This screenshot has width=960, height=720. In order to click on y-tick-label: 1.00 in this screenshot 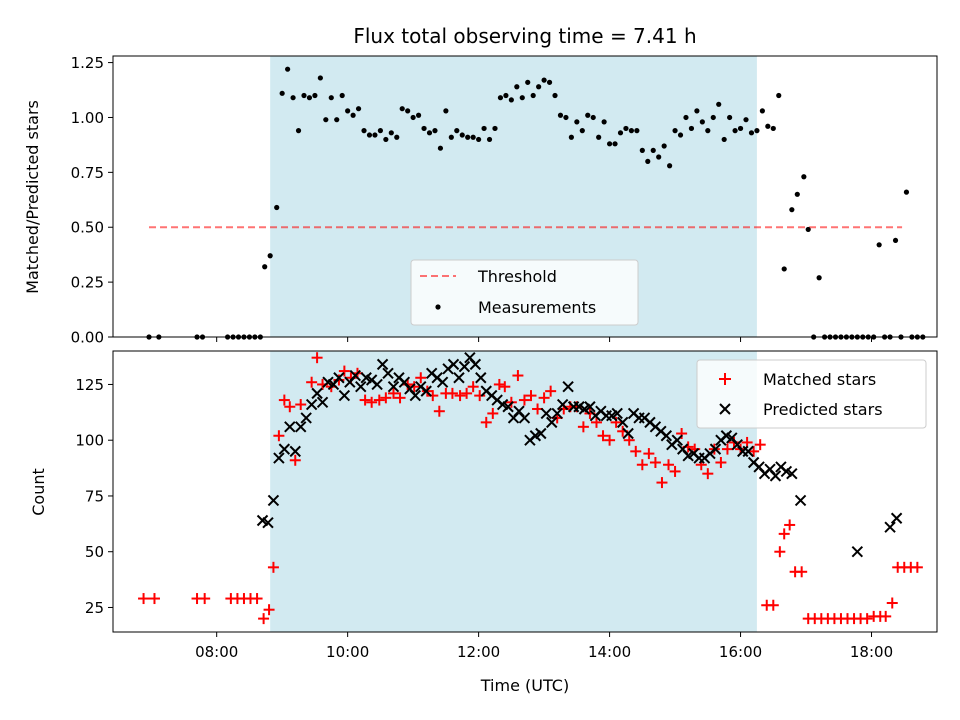, I will do `click(87, 118)`.